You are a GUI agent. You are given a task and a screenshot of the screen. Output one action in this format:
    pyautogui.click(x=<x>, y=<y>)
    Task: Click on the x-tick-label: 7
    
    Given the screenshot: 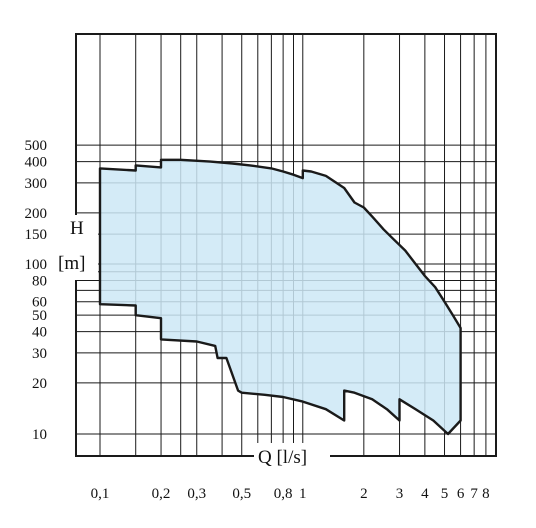 What is the action you would take?
    pyautogui.click(x=474, y=494)
    